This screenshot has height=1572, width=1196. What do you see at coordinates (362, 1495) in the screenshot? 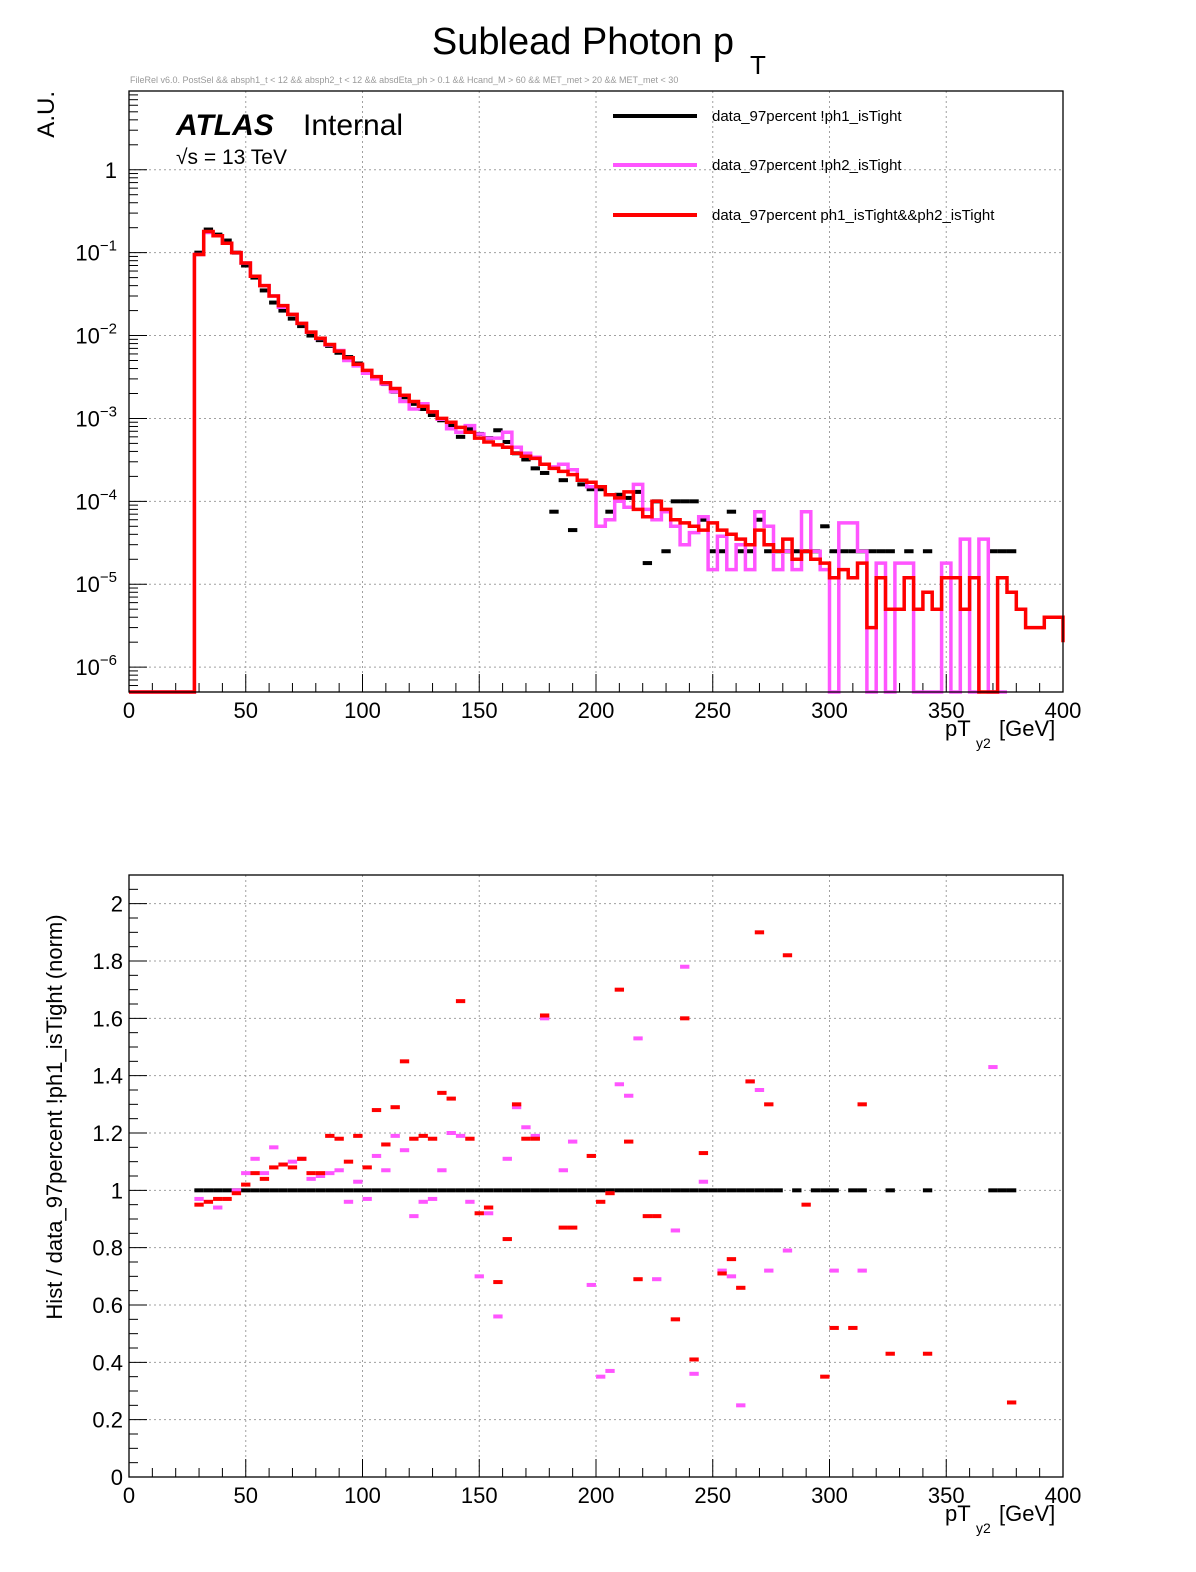
I see `bottom-x-tick-label: 100` at bounding box center [362, 1495].